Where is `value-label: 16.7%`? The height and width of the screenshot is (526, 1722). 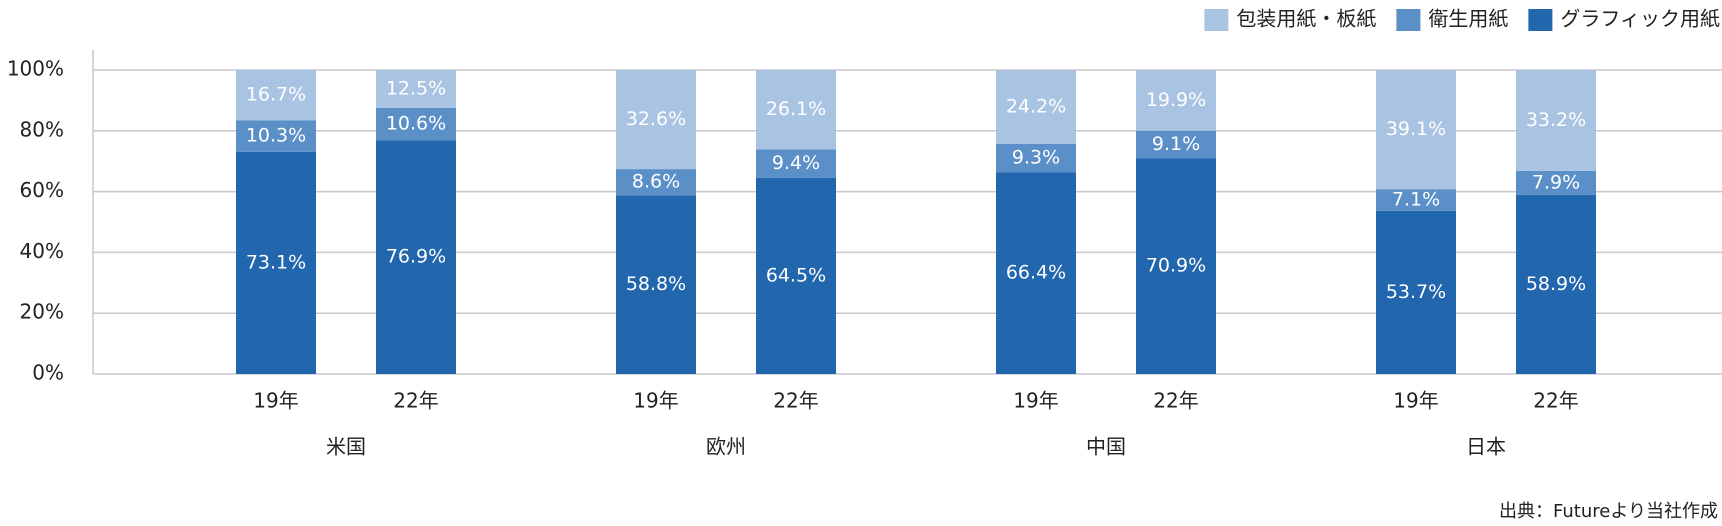 value-label: 16.7% is located at coordinates (276, 95).